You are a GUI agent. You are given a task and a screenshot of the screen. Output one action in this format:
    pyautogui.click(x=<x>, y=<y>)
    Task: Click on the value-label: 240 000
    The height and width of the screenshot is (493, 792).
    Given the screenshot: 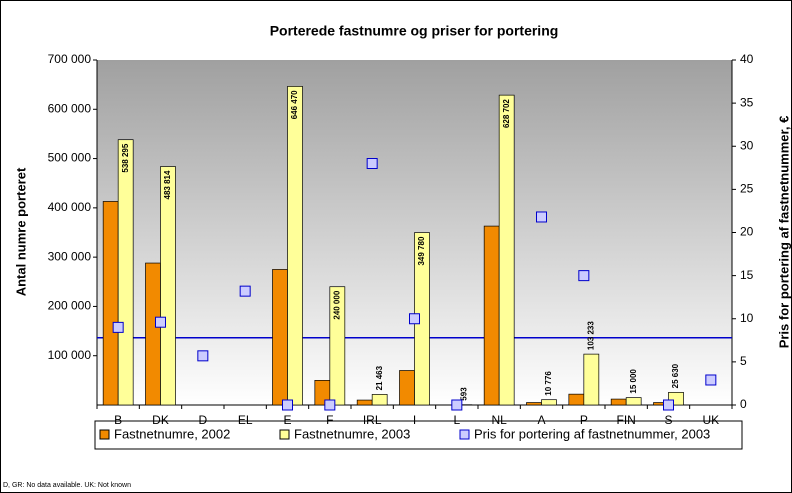 What is the action you would take?
    pyautogui.click(x=336, y=304)
    